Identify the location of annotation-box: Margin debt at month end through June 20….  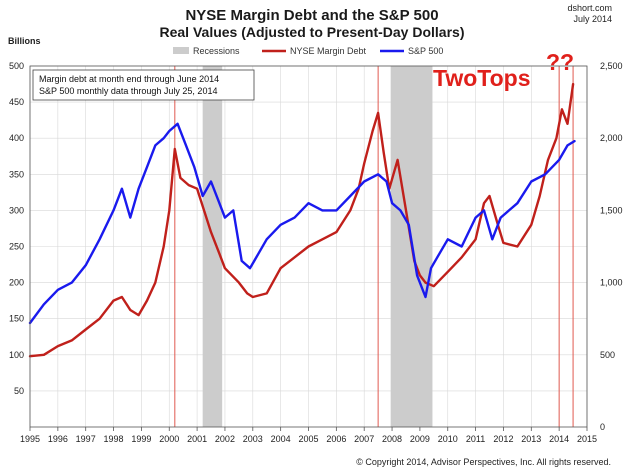
(143, 85).